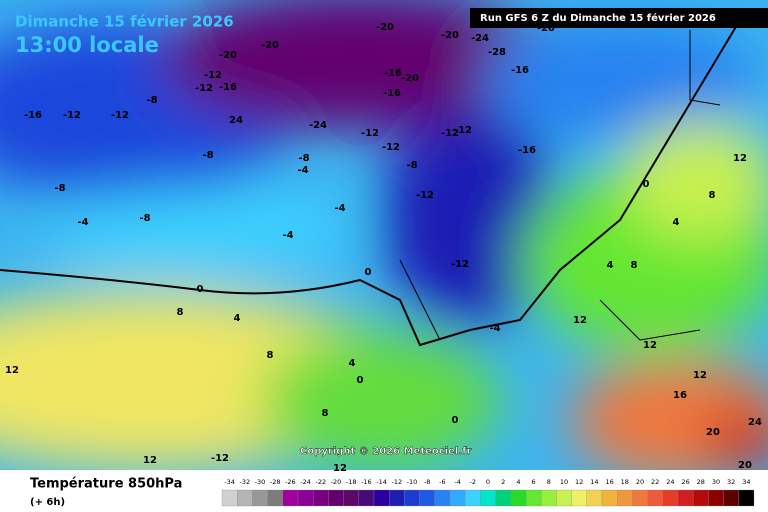 The image size is (768, 512). I want to click on legend-tick-label: -6, so click(442, 482).